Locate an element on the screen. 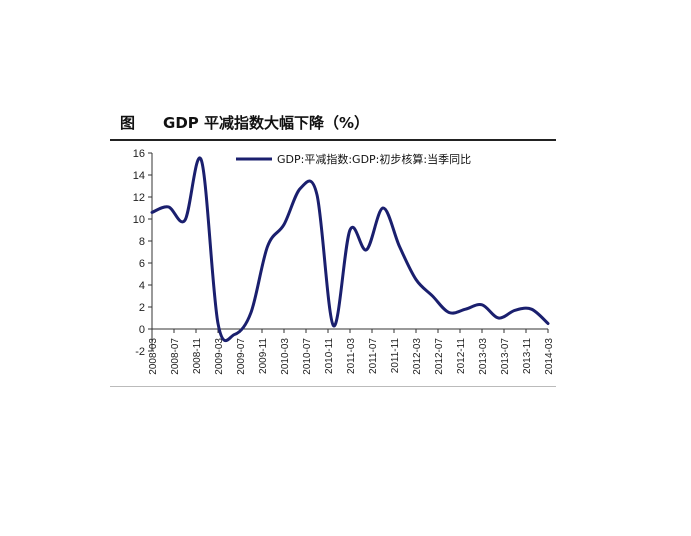  y-tick-label: 10 is located at coordinates (139, 220).